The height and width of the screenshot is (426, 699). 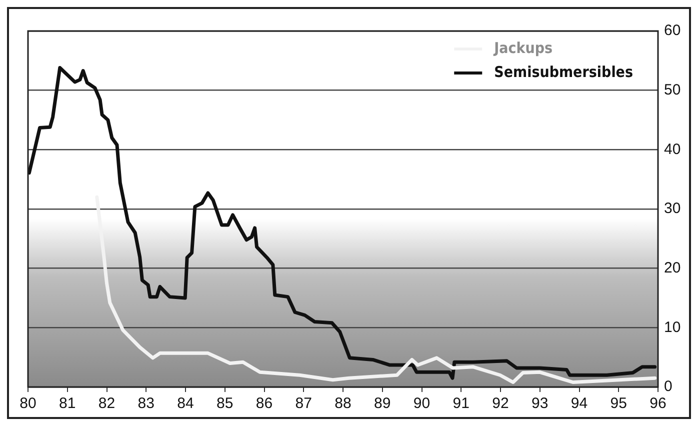 I want to click on legend-label: Jackups, so click(x=523, y=47).